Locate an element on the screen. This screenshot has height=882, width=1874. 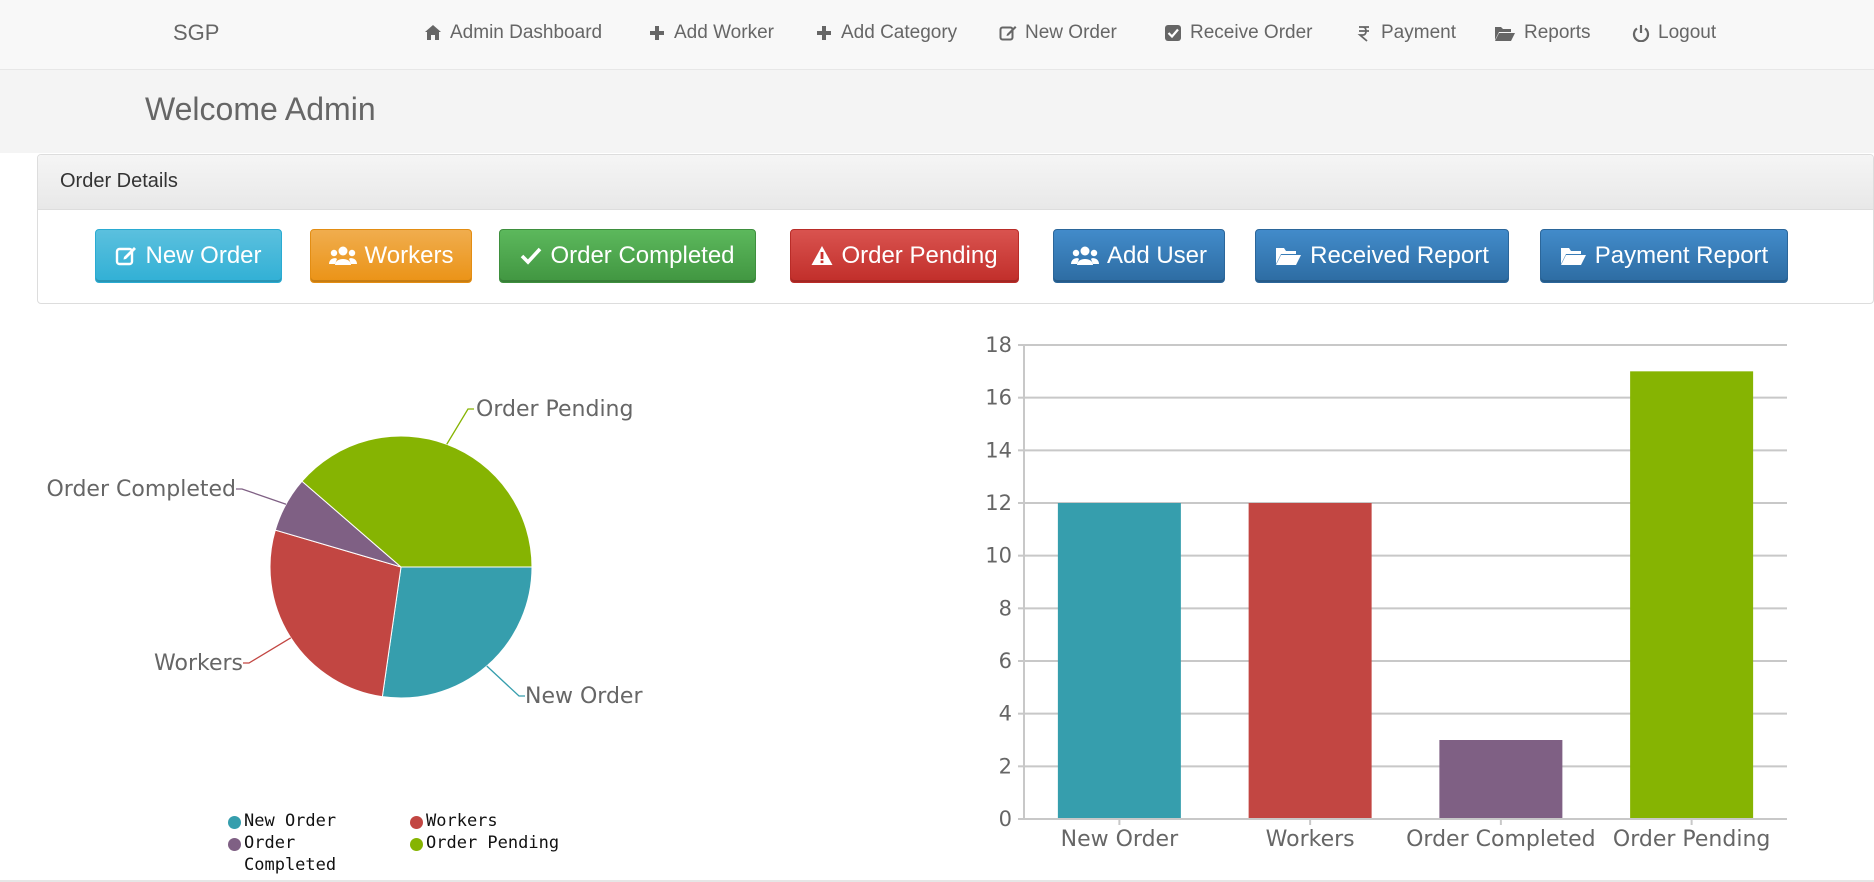
nav-item-label: Receive Order is located at coordinates (1251, 32).